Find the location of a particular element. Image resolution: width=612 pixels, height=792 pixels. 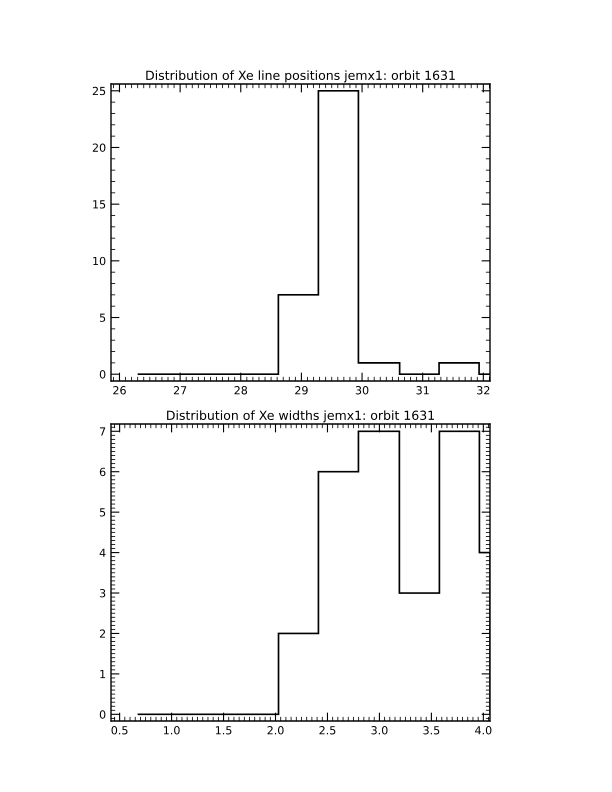

y-tick-label: 7 is located at coordinates (103, 431).